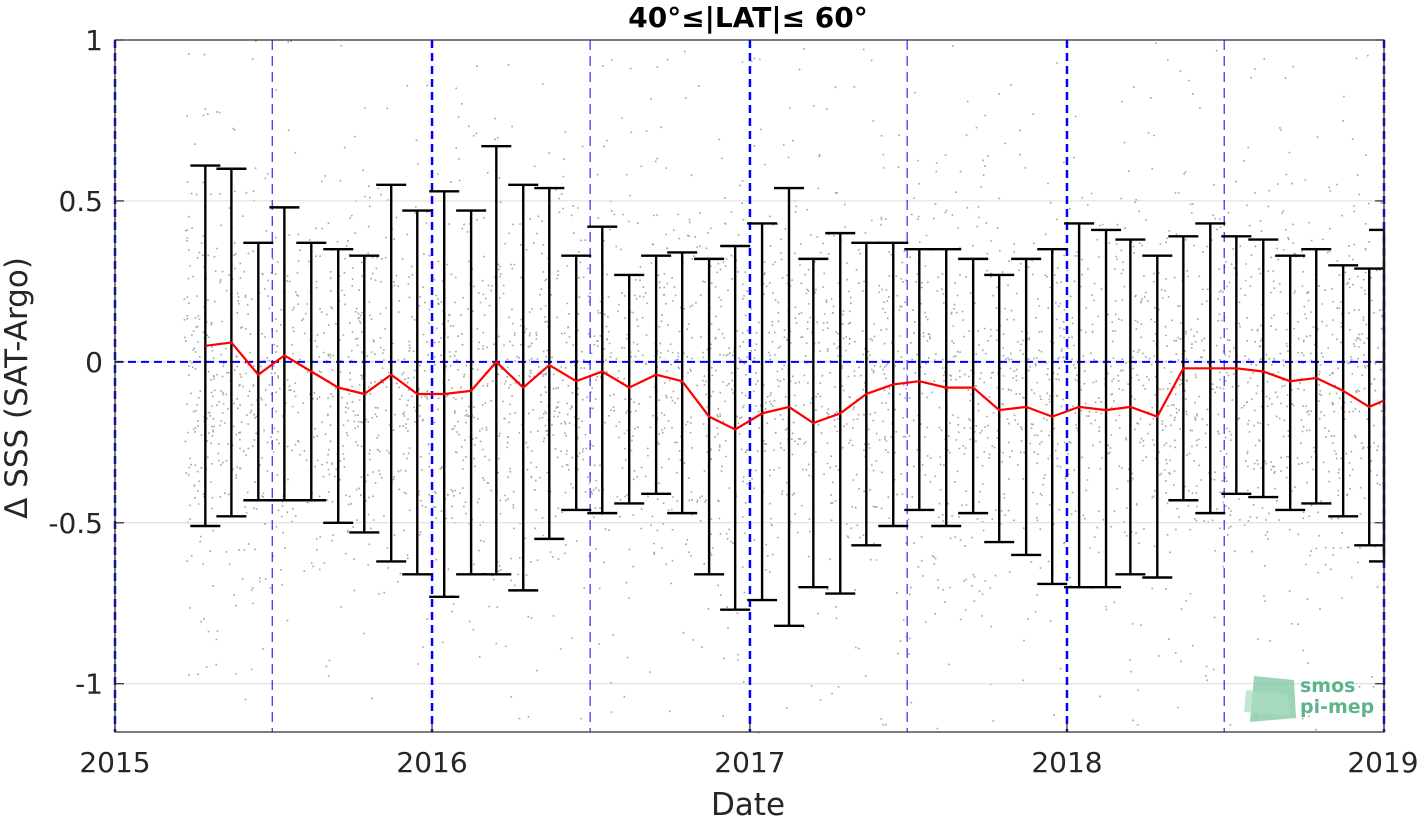 This screenshot has width=1424, height=819. I want to click on x-axis-label: Date, so click(748, 803).